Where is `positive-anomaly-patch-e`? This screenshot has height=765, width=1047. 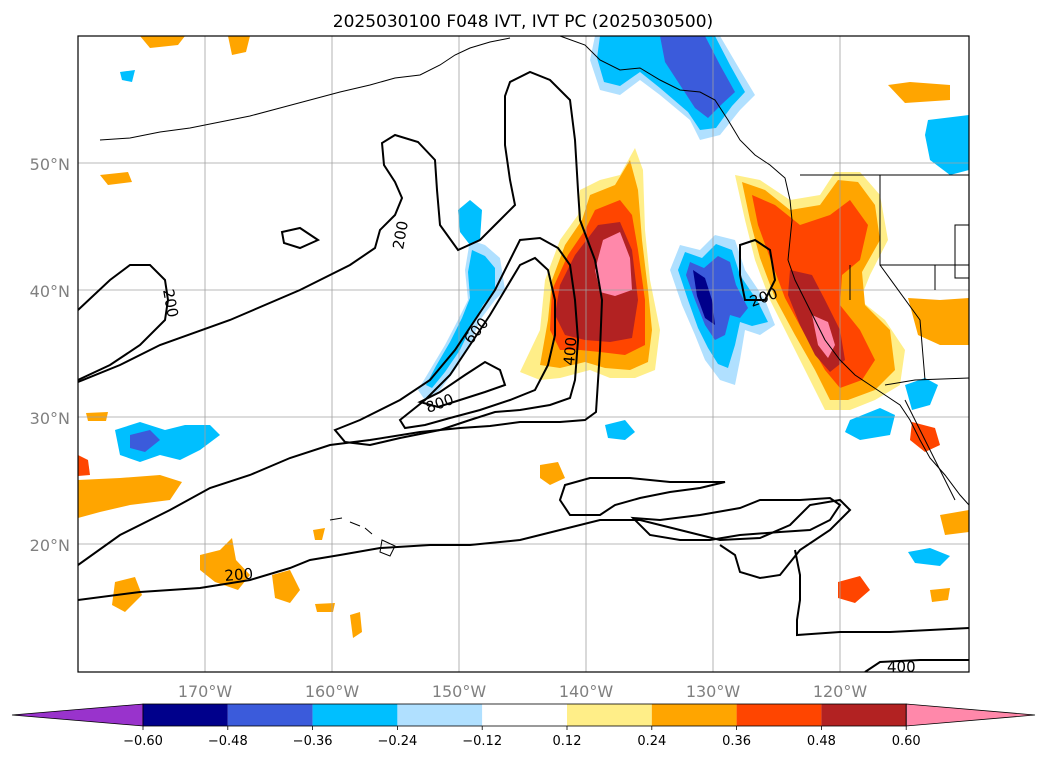 positive-anomaly-patch-e is located at coordinates (552, 473).